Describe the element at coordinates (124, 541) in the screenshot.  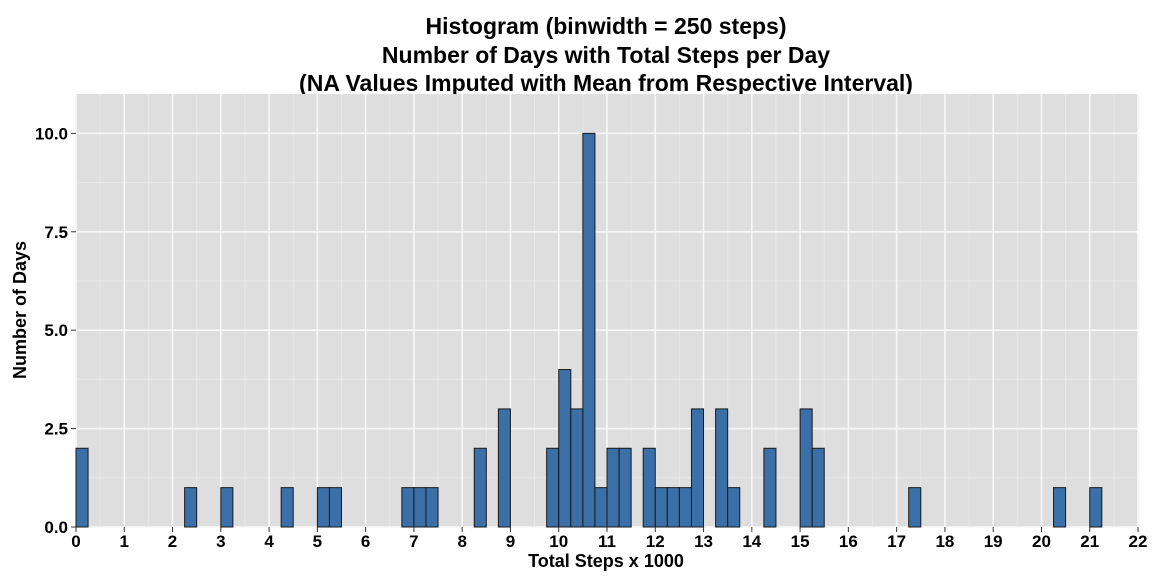
I see `x-tick-label: 1` at that location.